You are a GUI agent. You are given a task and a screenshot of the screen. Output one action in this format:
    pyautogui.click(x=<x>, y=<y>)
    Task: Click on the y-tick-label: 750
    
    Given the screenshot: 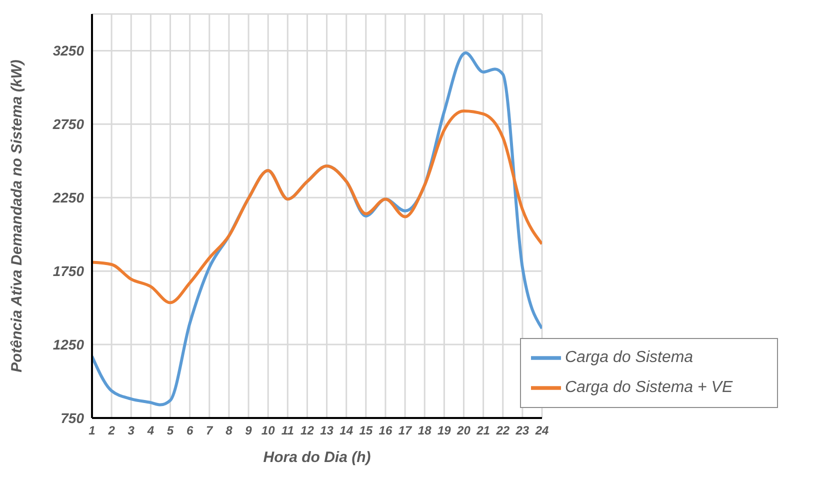 What is the action you would take?
    pyautogui.click(x=72, y=418)
    